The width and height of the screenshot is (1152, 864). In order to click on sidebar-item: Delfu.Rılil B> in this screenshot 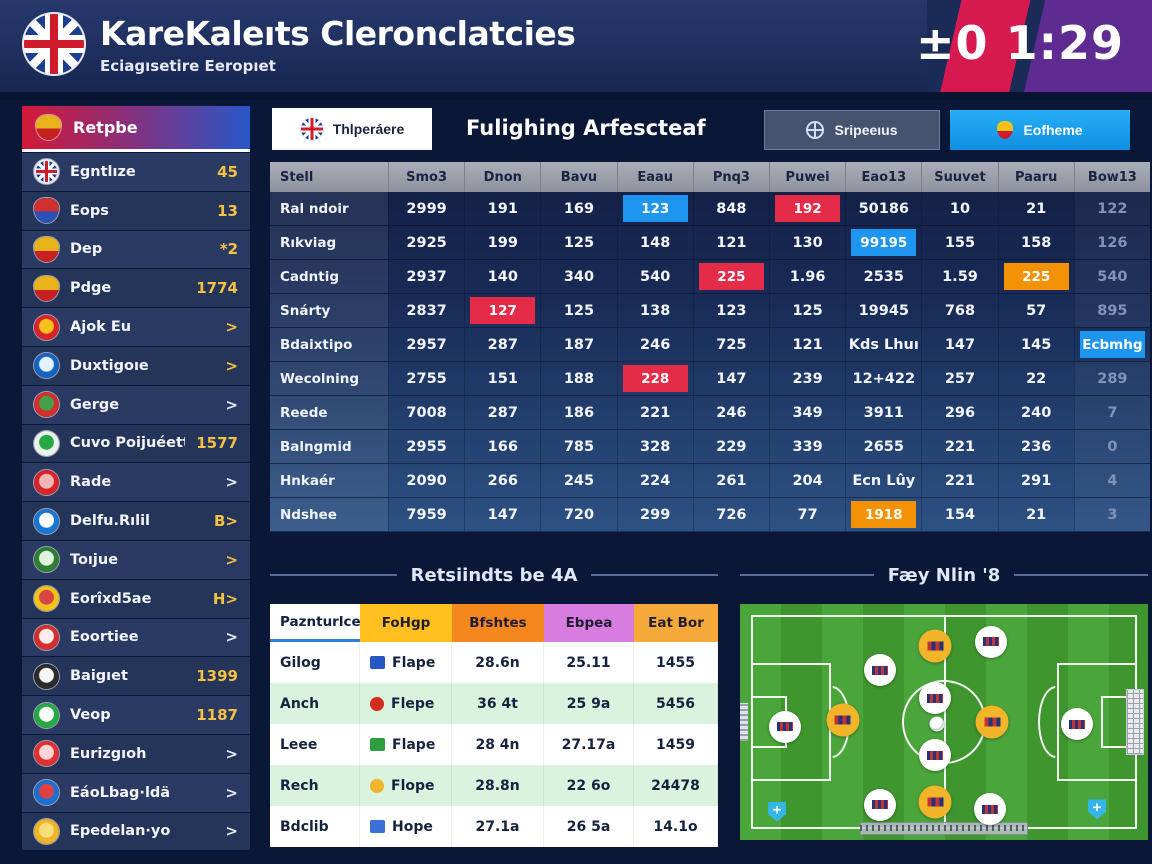, I will do `click(136, 521)`.